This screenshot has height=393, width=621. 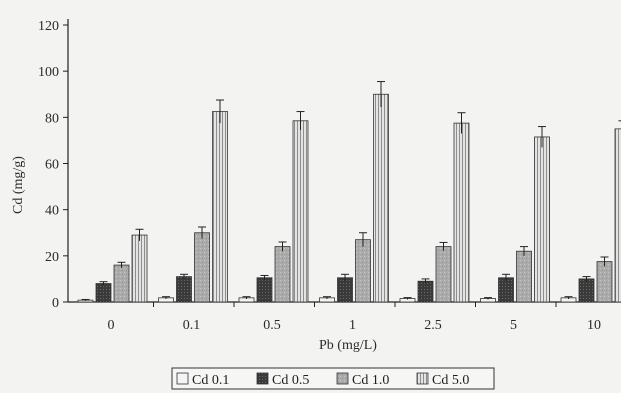 I want to click on y-tick-label: 60, so click(x=52, y=165).